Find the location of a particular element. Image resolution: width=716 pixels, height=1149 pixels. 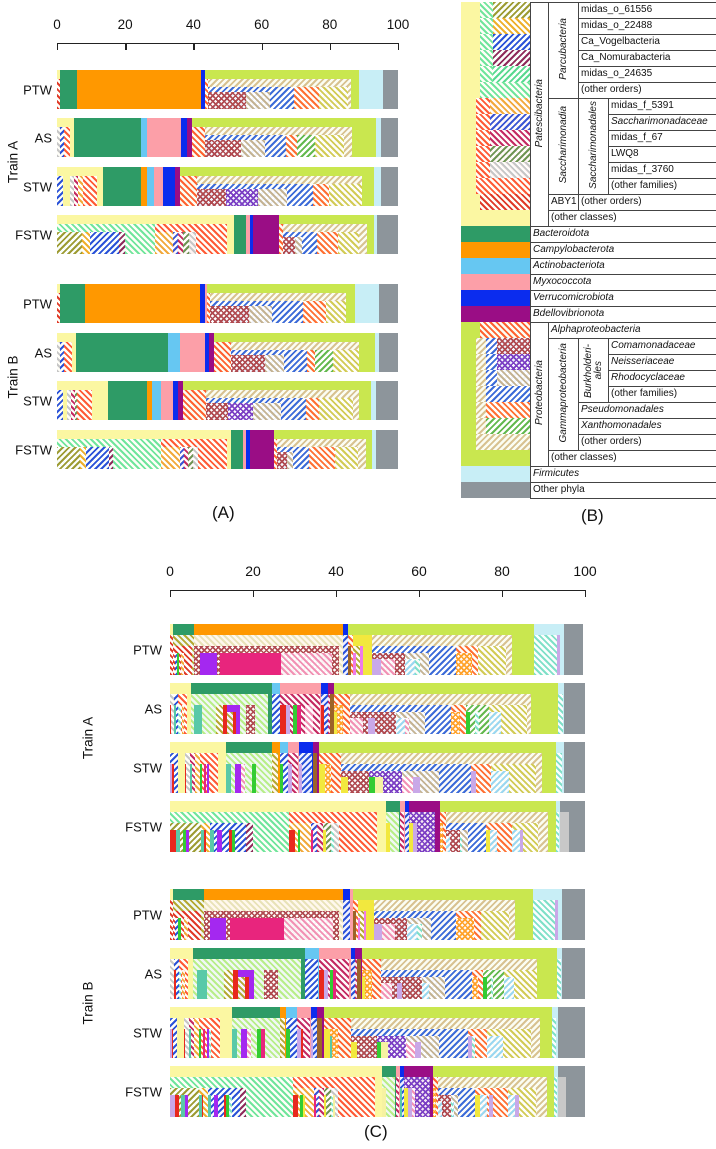

segment-bacteroidota is located at coordinates (231, 708).